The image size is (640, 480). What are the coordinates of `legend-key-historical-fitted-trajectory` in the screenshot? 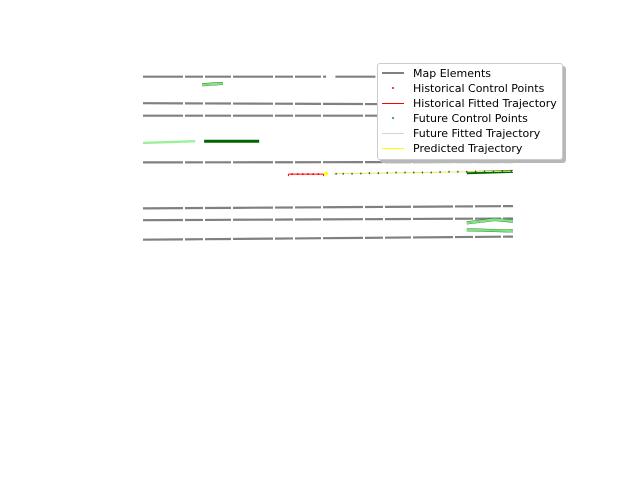 It's located at (393, 103).